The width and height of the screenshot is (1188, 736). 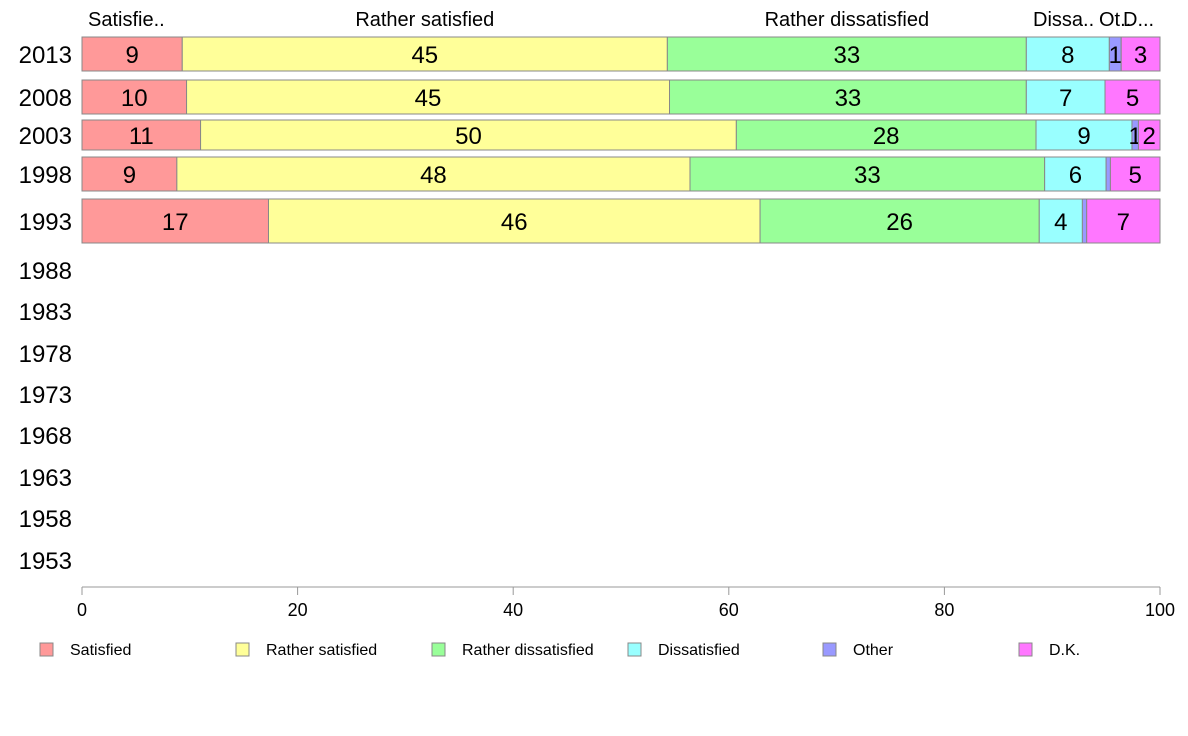 I want to click on legend-label: Rather satisfied, so click(x=321, y=650).